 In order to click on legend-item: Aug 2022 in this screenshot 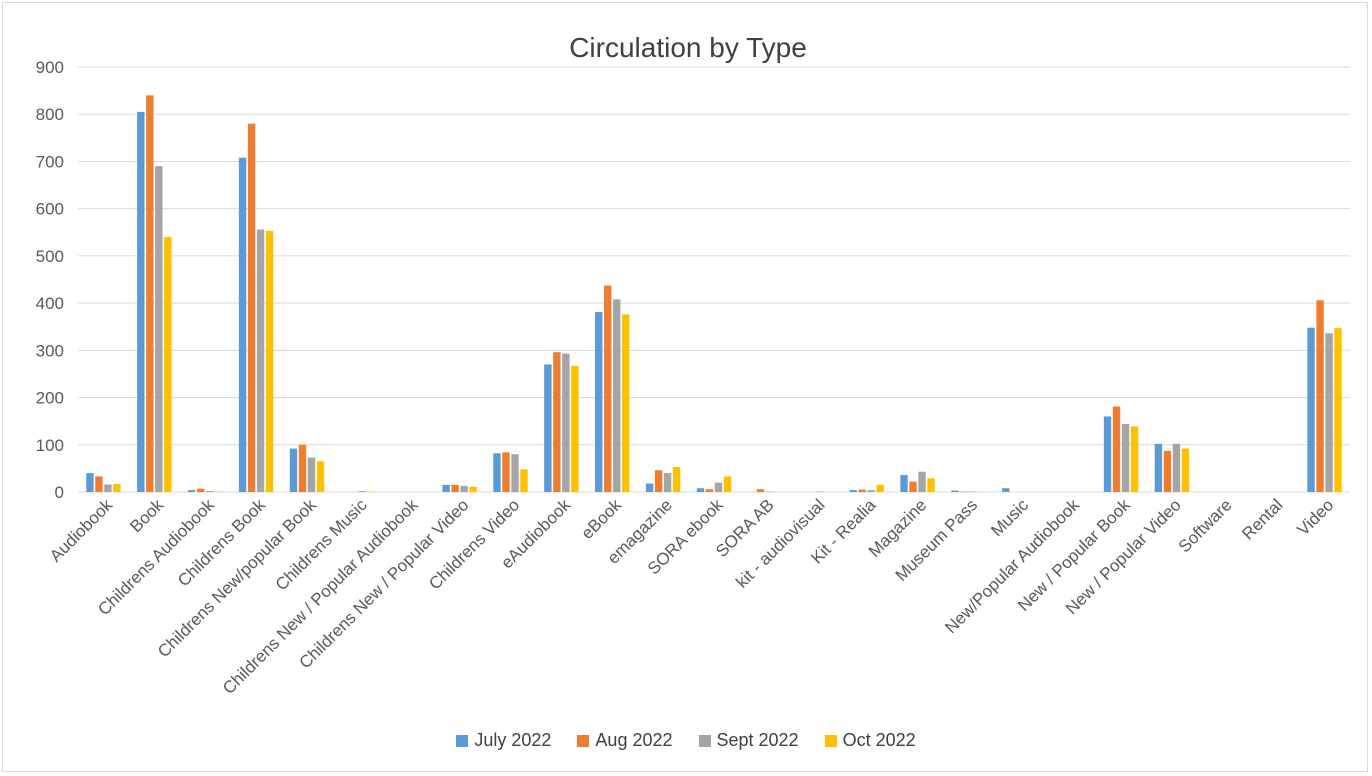, I will do `click(625, 740)`.